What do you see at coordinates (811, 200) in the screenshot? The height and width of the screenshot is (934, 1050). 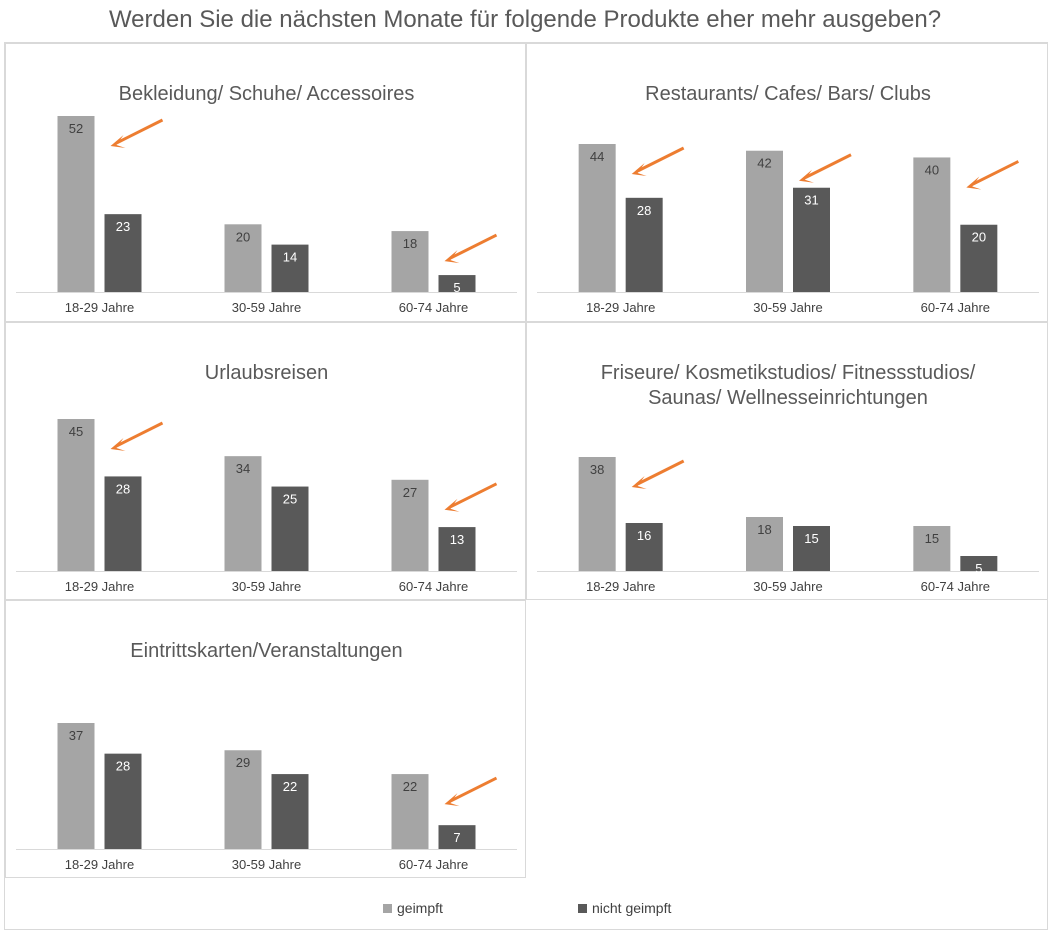 I see `data-label: 31` at bounding box center [811, 200].